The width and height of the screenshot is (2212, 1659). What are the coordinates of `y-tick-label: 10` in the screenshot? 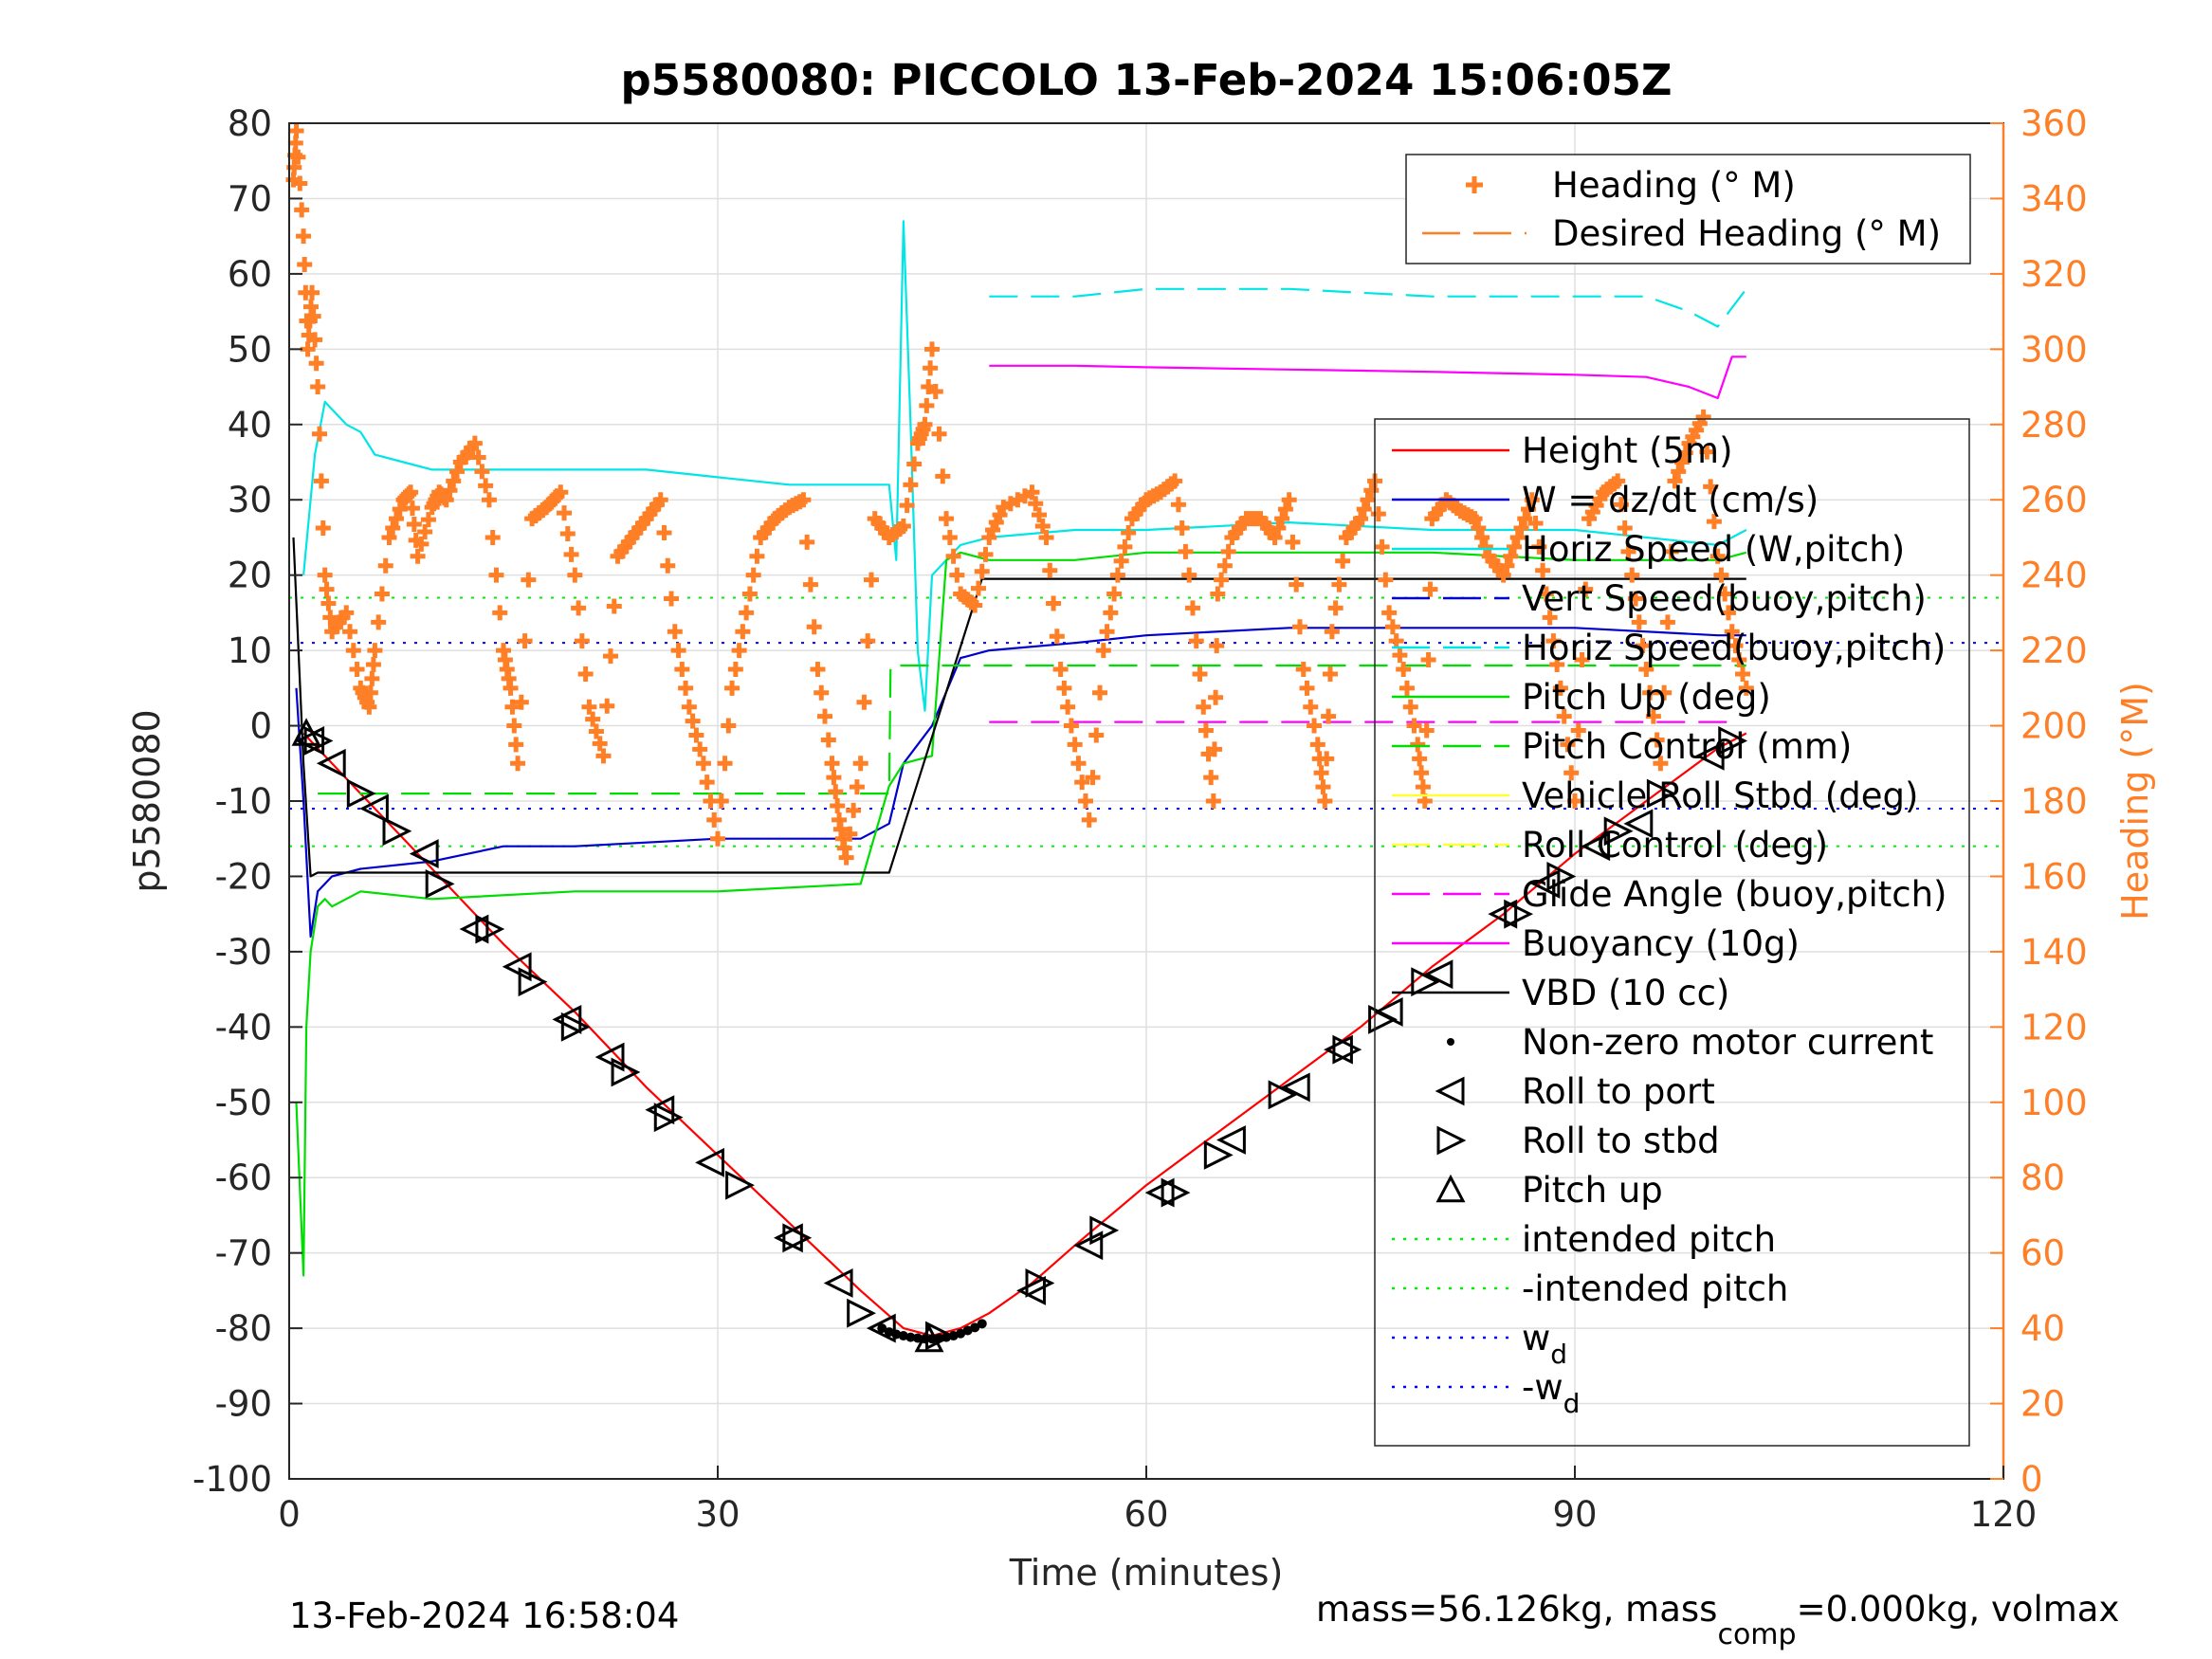 It's located at (250, 650).